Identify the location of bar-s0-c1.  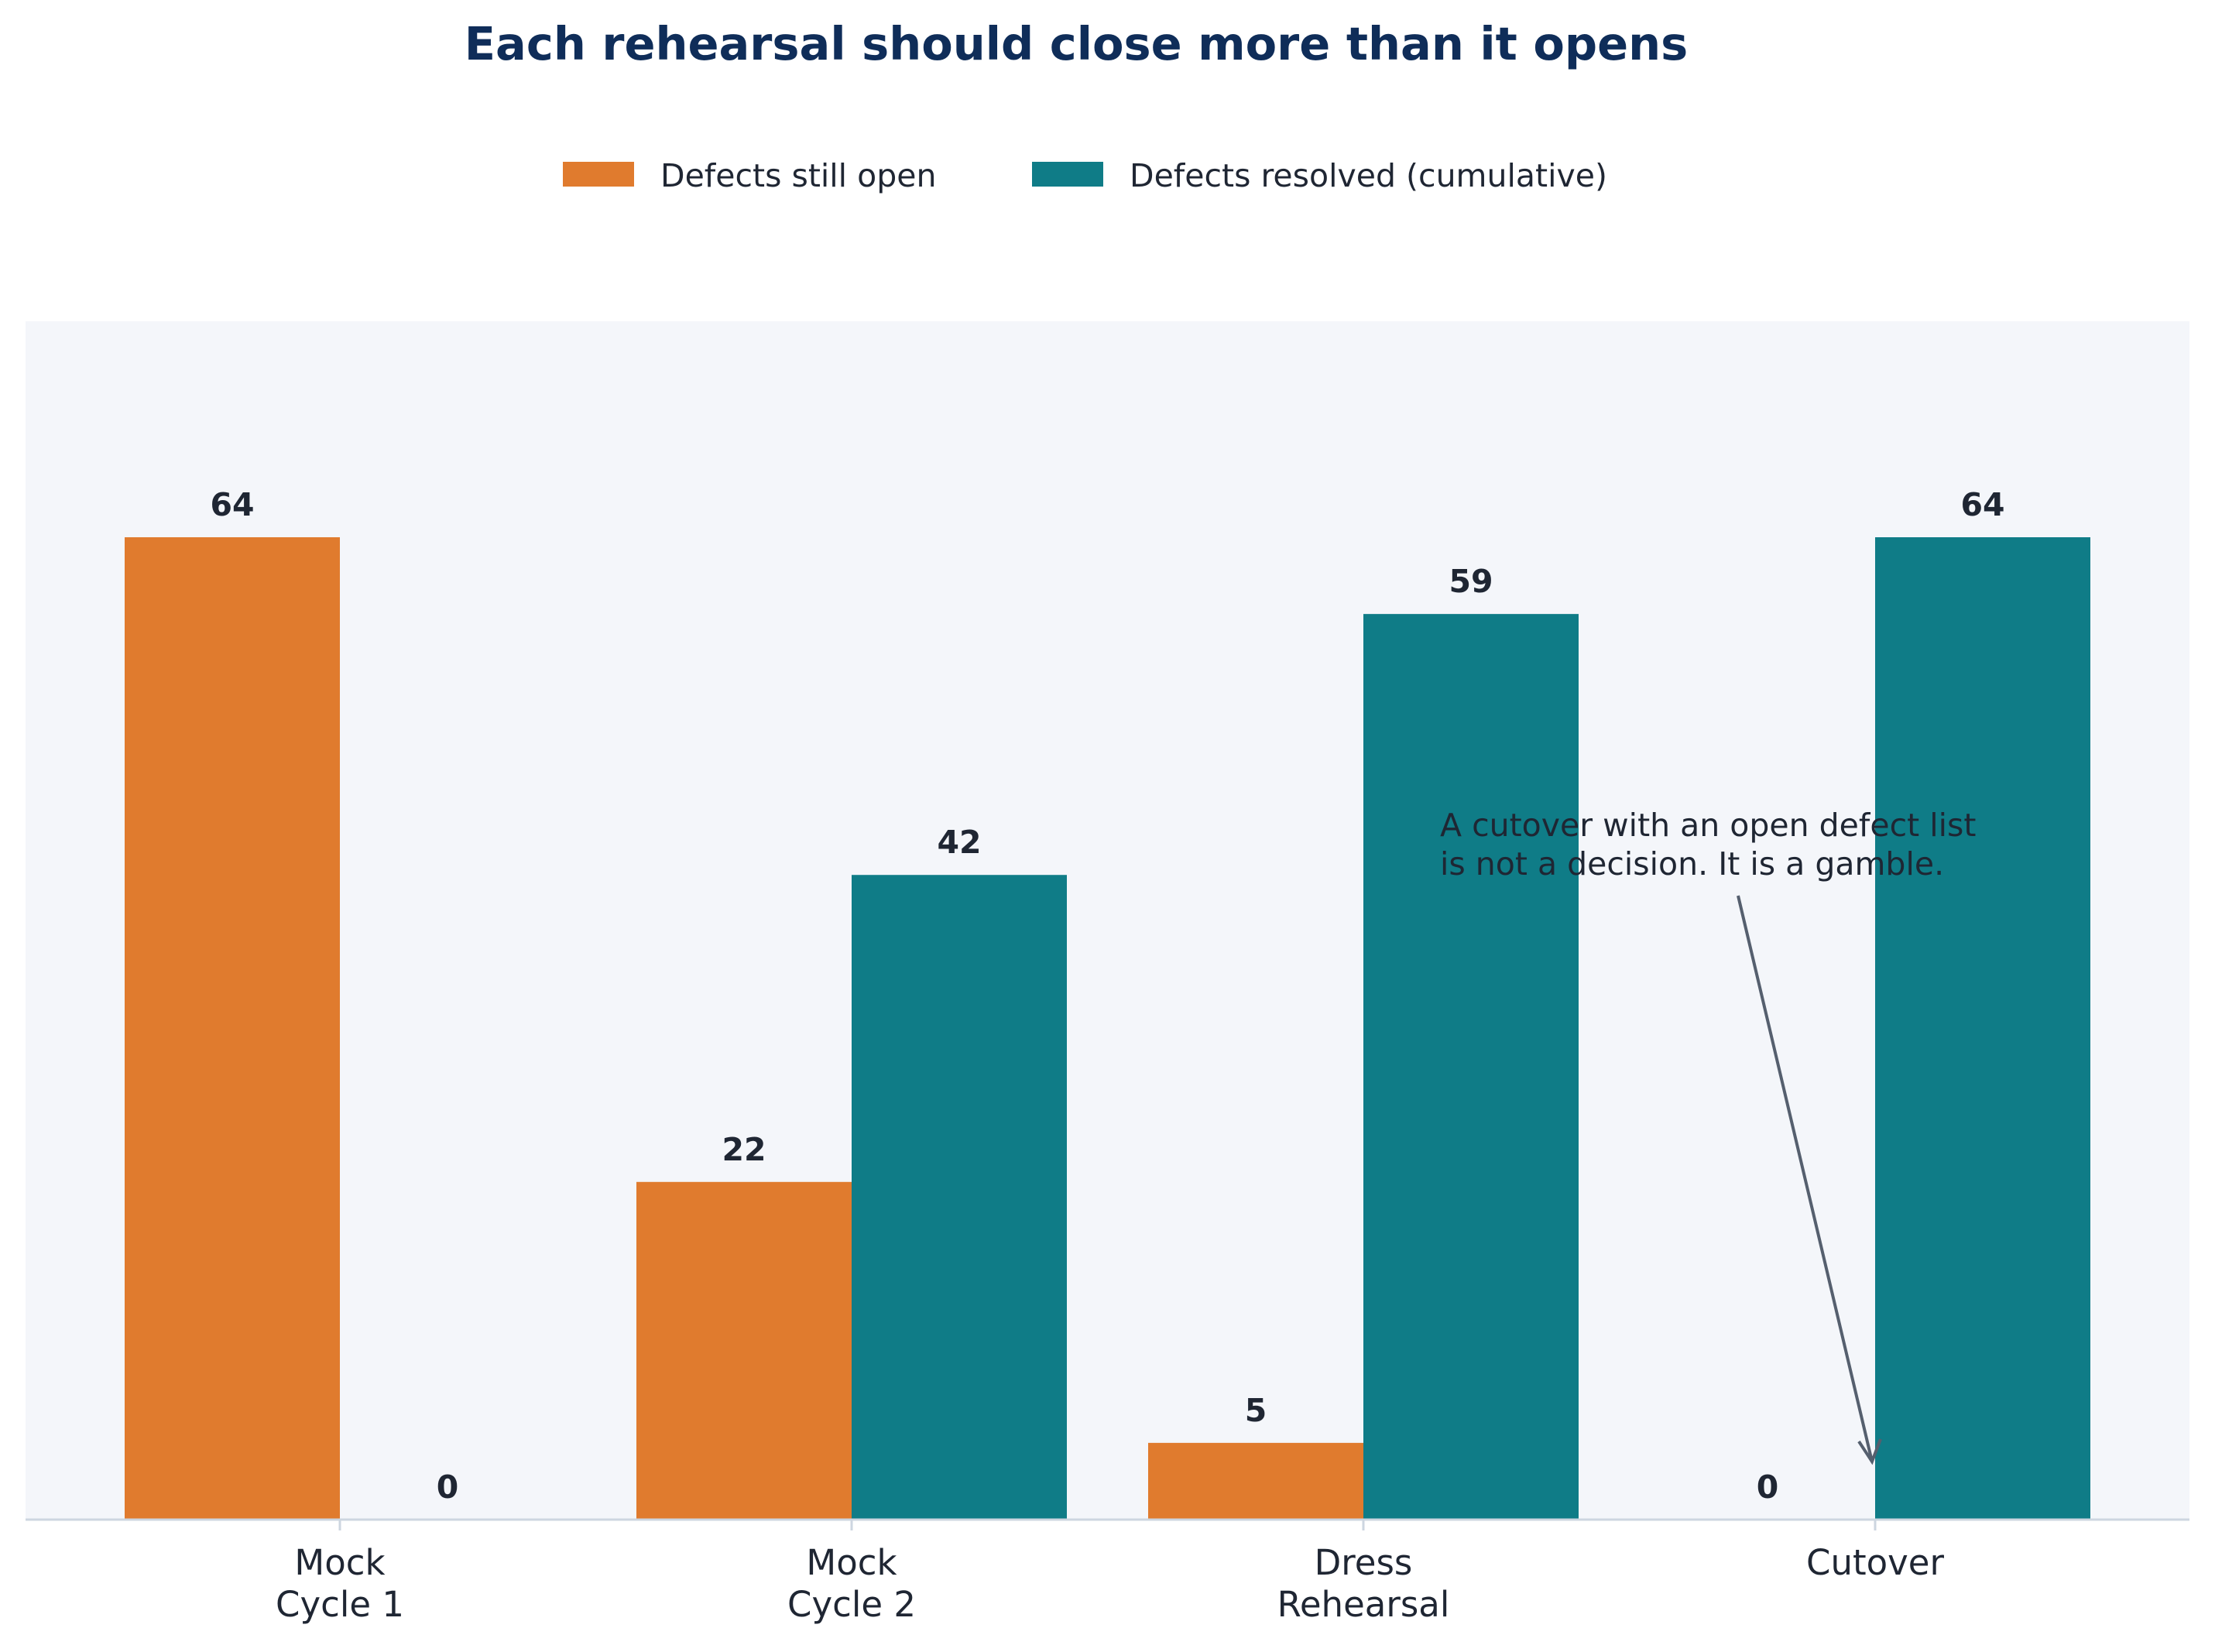
(744, 1351).